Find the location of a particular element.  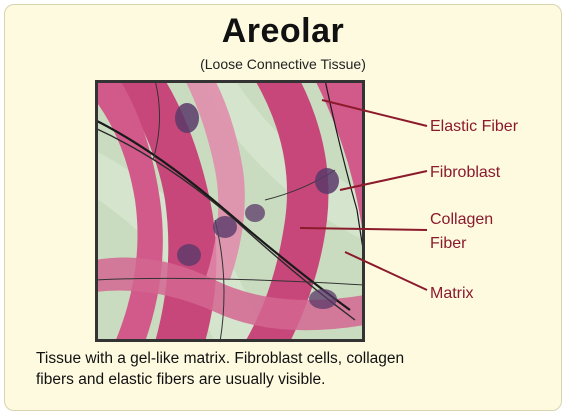

fibroblast-leader is located at coordinates (383, 180).